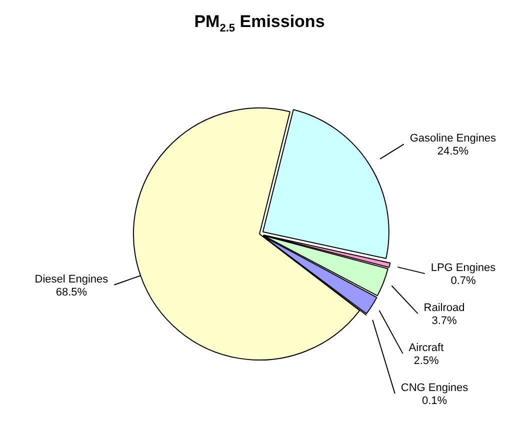 Image resolution: width=519 pixels, height=434 pixels. I want to click on data-label: 3.7%, so click(445, 321).